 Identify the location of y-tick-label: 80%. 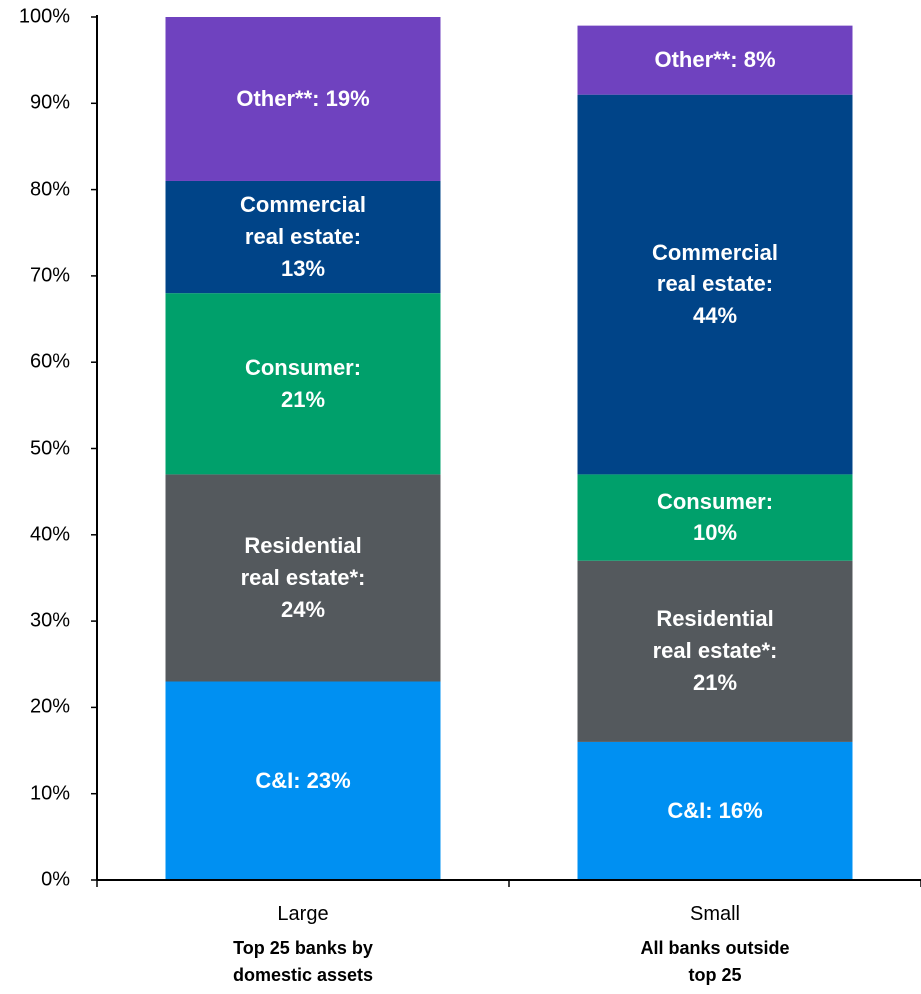
(49, 189).